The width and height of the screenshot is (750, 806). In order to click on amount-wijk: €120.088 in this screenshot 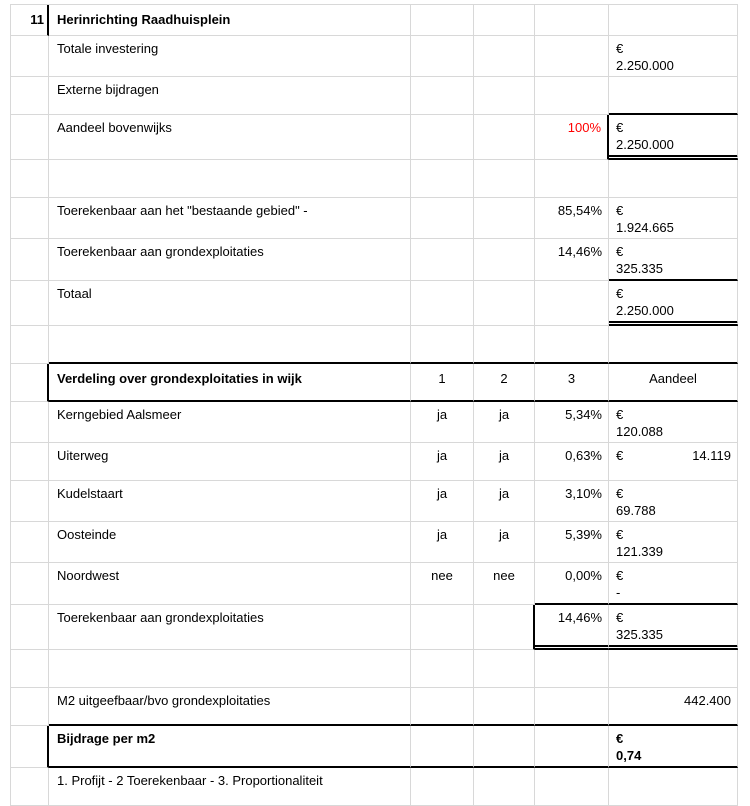, I will do `click(673, 422)`.